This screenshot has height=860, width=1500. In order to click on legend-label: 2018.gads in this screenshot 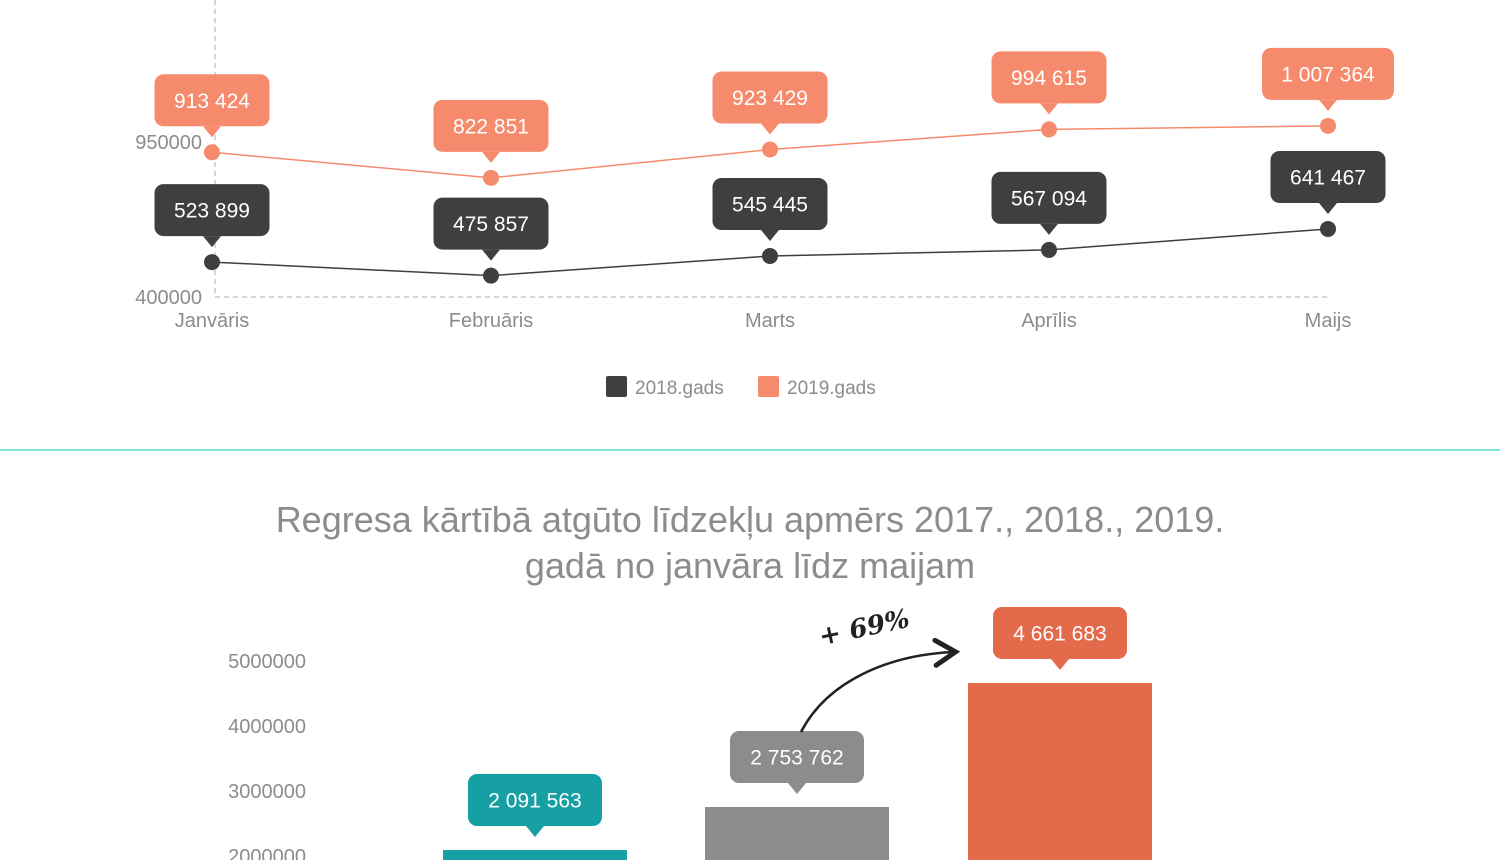, I will do `click(679, 388)`.